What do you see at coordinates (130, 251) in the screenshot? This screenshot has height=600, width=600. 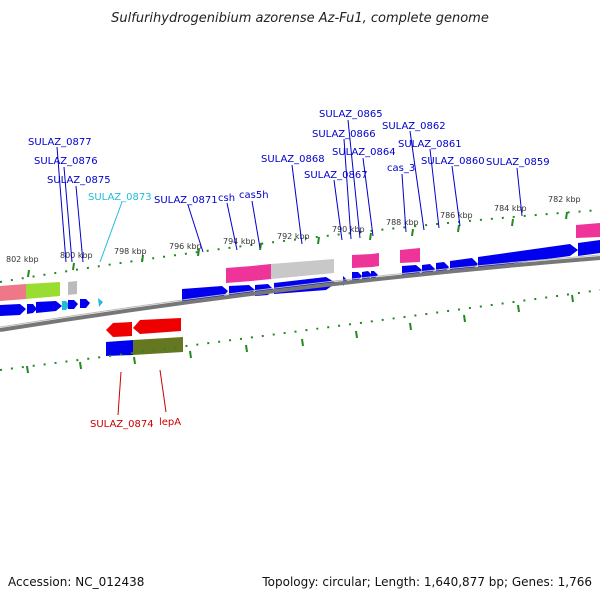 I see `tick-label: 798 kbp` at bounding box center [130, 251].